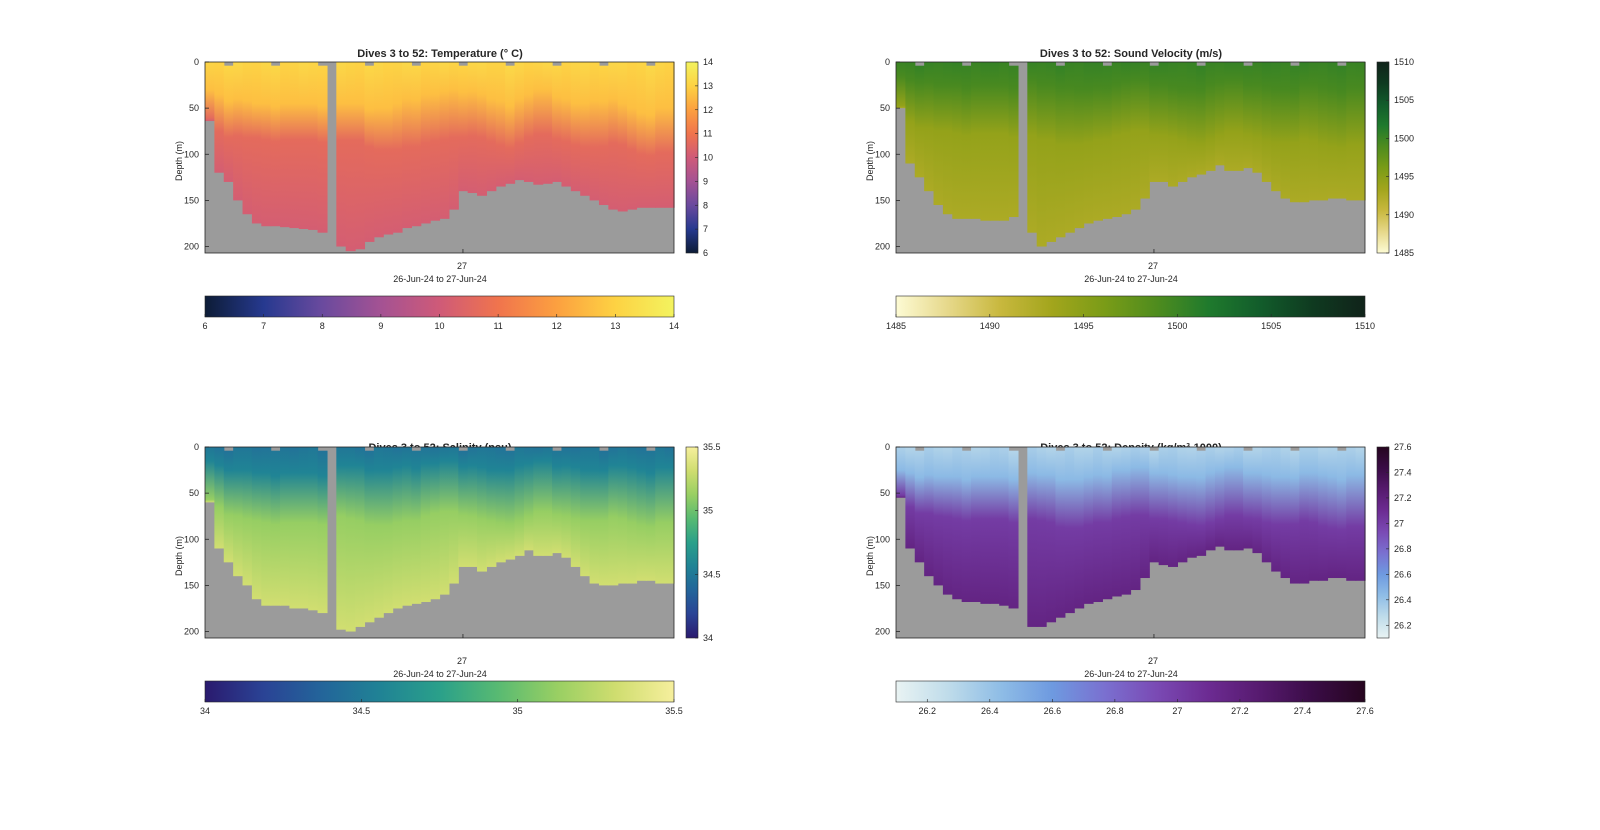 This screenshot has width=1600, height=830. Describe the element at coordinates (885, 493) in the screenshot. I see `density-ytick-label: 50` at that location.